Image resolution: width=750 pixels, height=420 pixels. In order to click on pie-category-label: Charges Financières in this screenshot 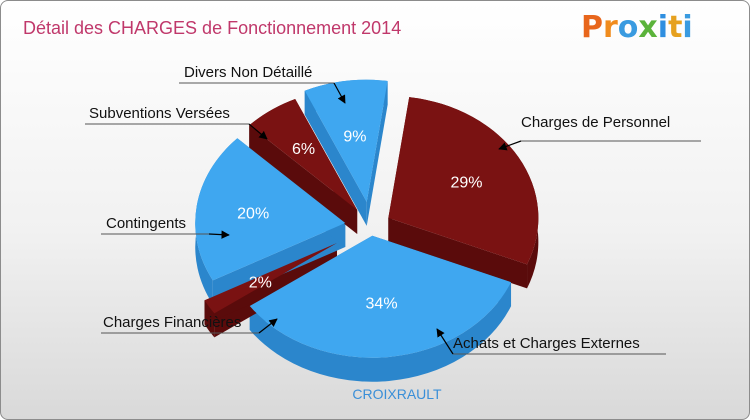, I will do `click(172, 322)`.